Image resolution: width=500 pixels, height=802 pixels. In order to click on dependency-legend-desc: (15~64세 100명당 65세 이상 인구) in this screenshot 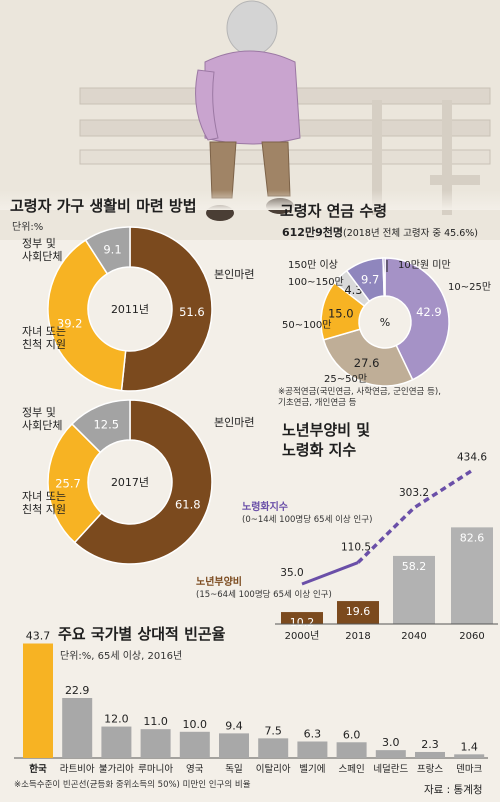, I will do `click(264, 595)`.